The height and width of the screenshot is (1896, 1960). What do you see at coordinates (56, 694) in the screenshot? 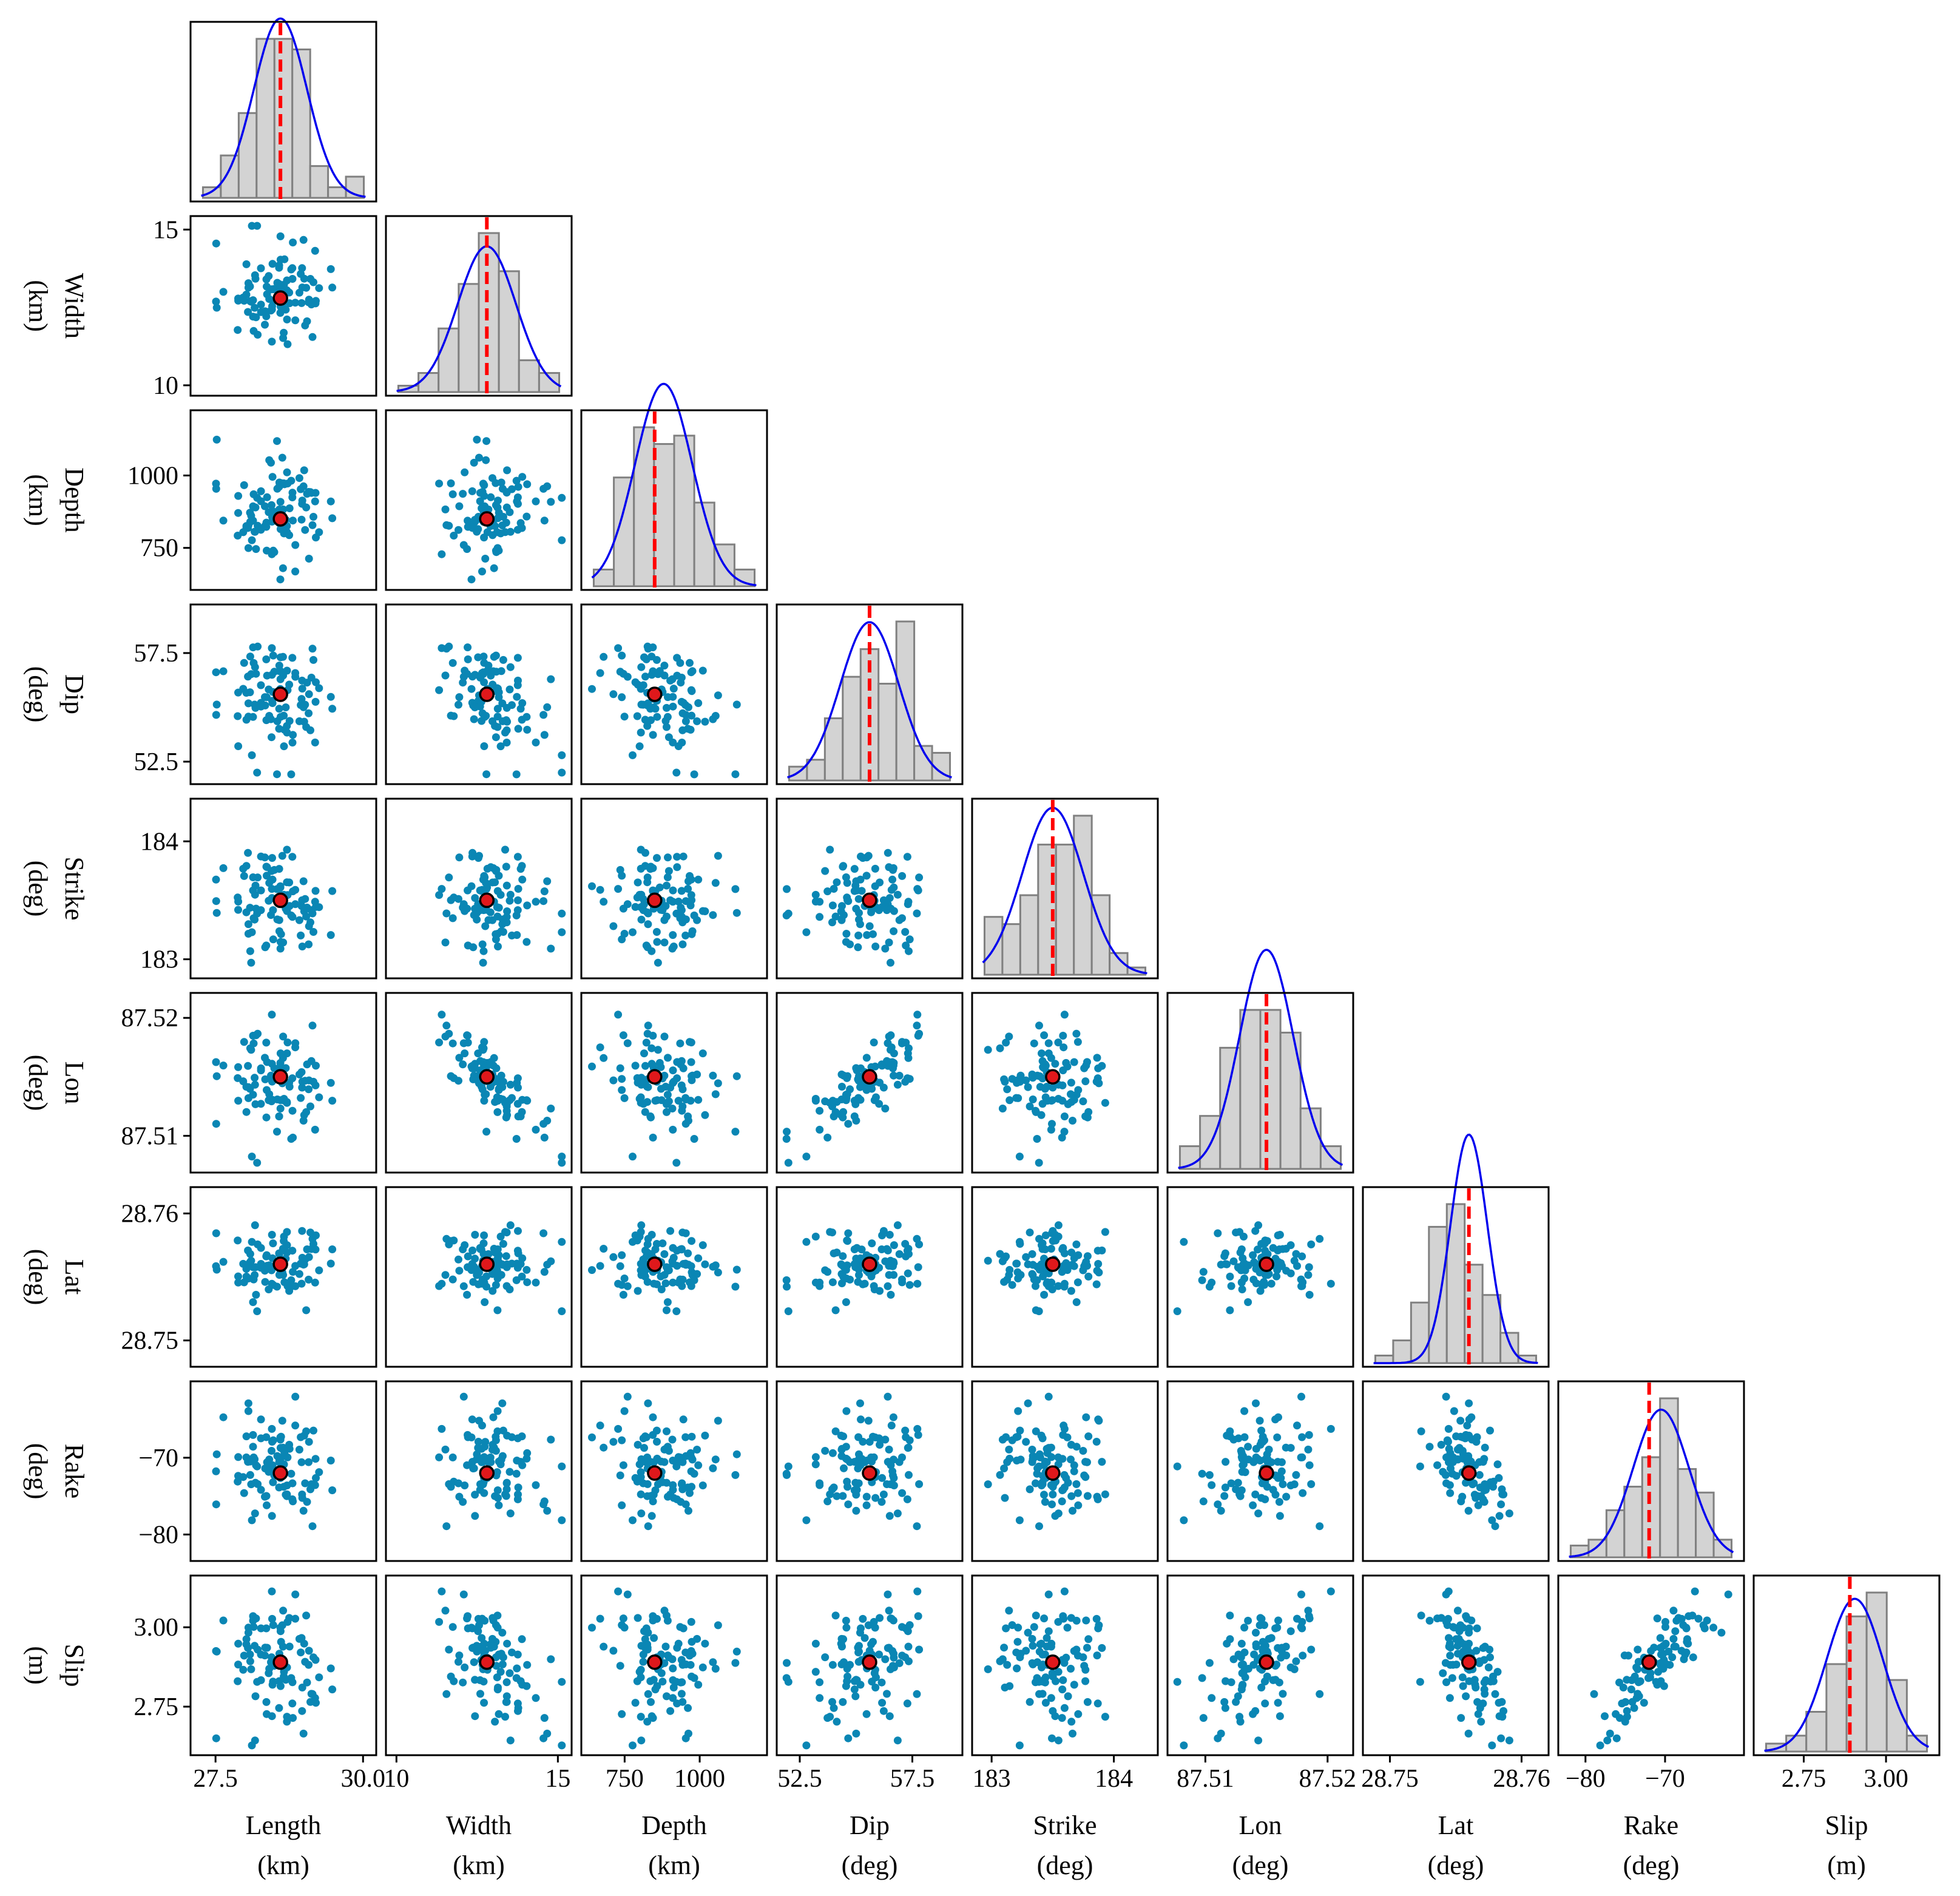
I see `row-label-dip: Dip(deg)` at bounding box center [56, 694].